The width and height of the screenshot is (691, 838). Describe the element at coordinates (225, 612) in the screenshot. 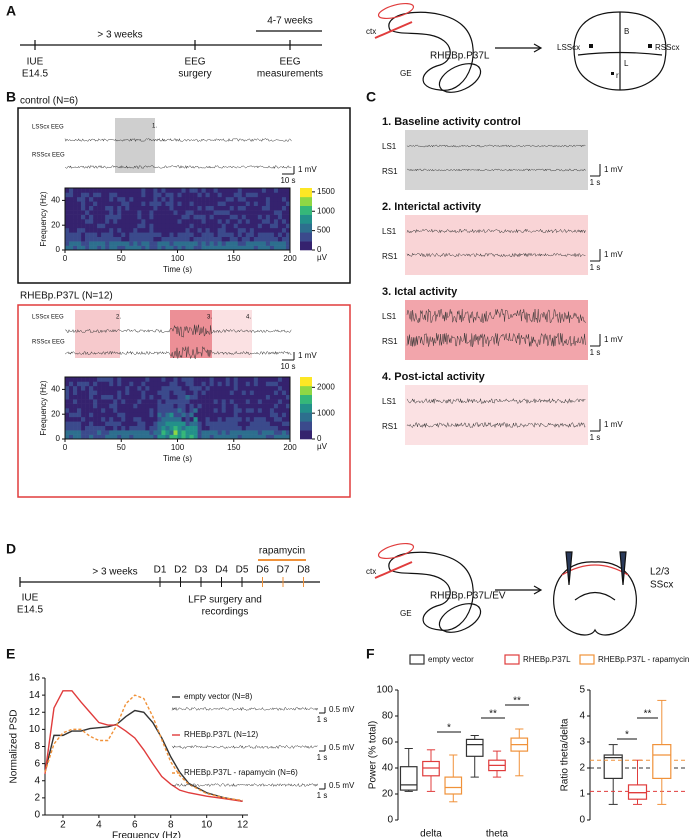

I see `label: recordings` at that location.